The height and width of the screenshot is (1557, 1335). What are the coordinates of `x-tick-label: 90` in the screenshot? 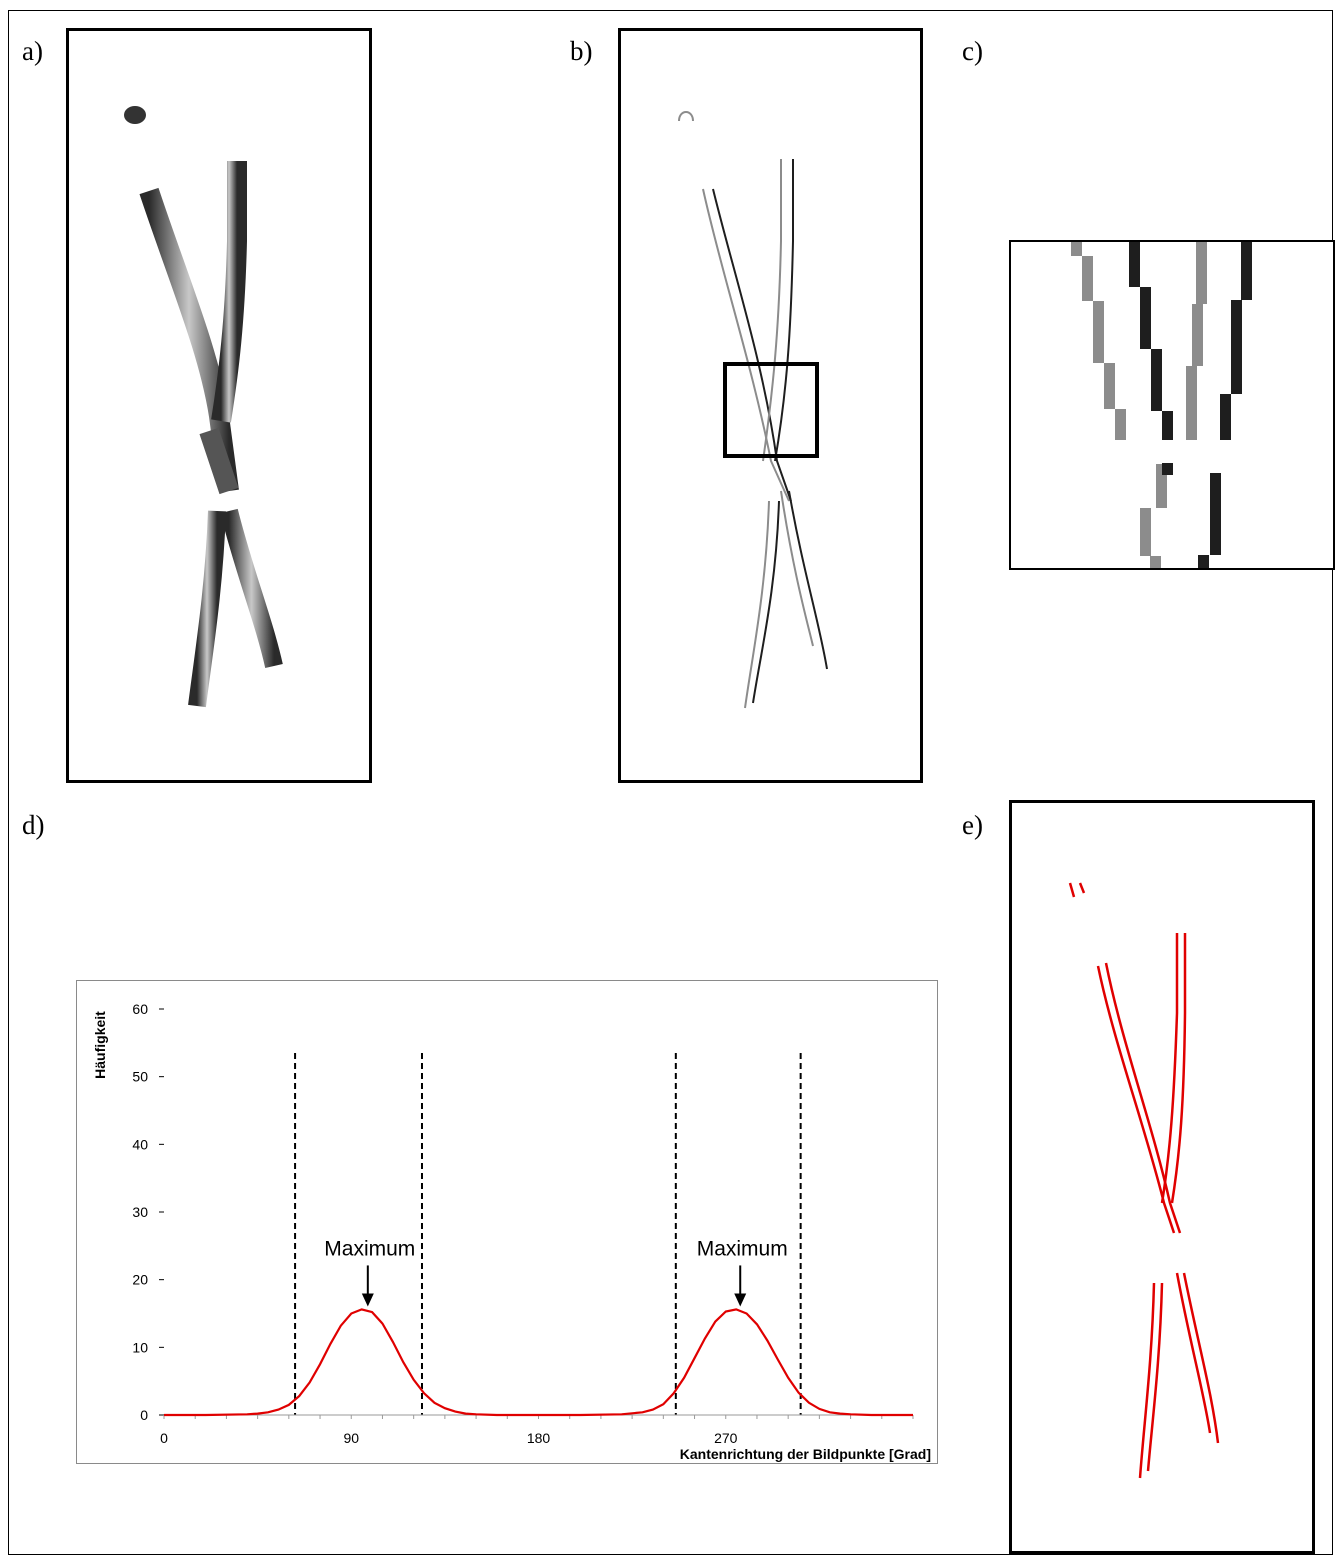 It's located at (351, 1438).